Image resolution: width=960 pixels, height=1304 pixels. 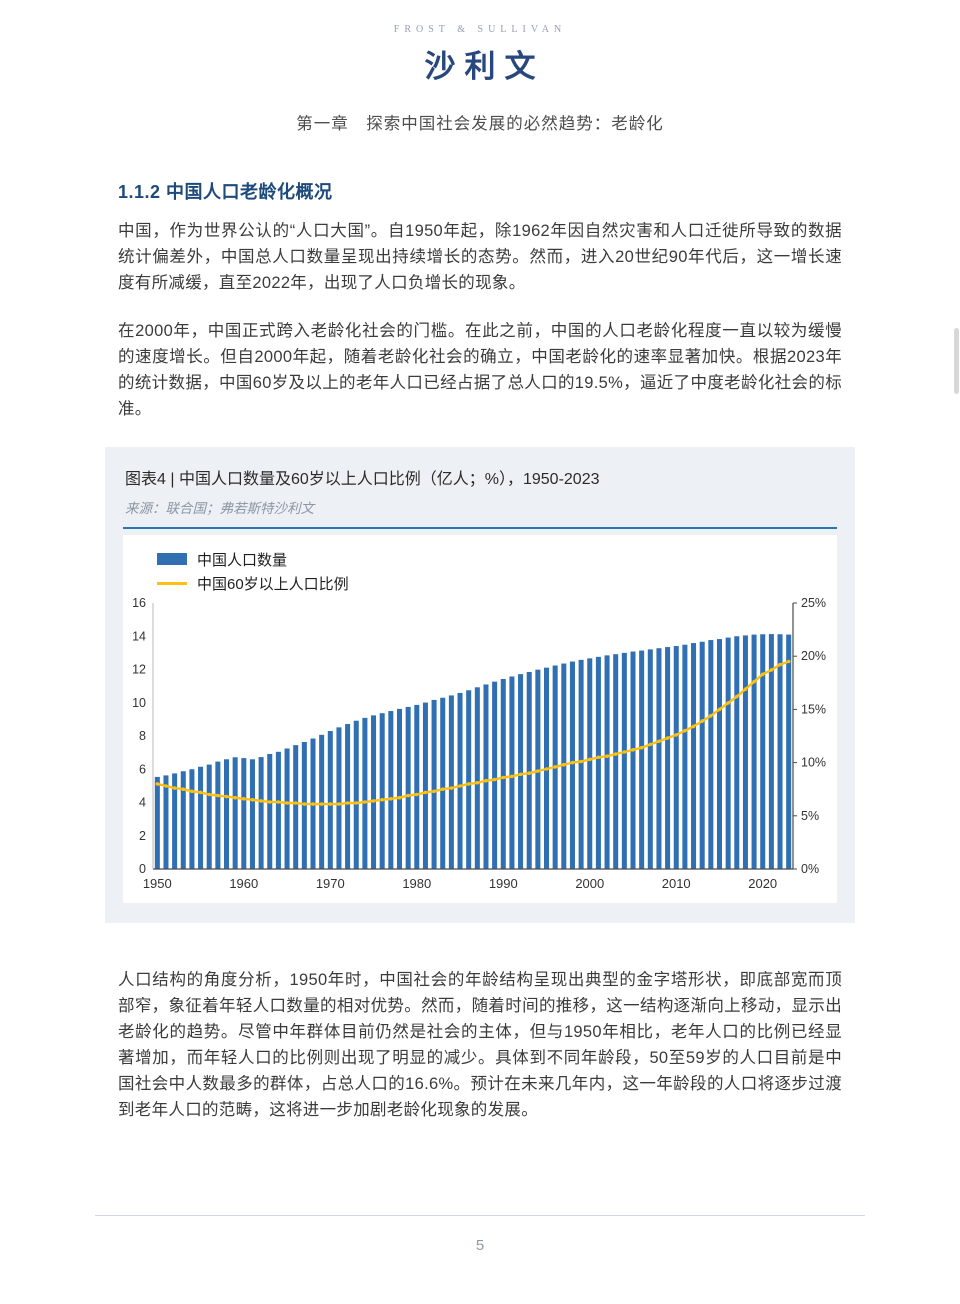 What do you see at coordinates (139, 670) in the screenshot?
I see `left-axis-label: 12` at bounding box center [139, 670].